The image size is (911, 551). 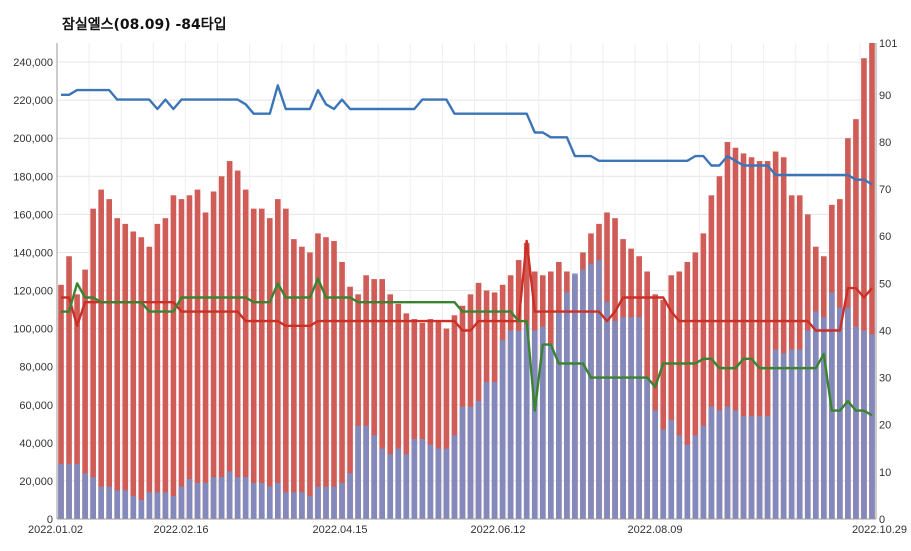 What do you see at coordinates (33, 63) in the screenshot?
I see `y-left-tick-label: 240,000` at bounding box center [33, 63].